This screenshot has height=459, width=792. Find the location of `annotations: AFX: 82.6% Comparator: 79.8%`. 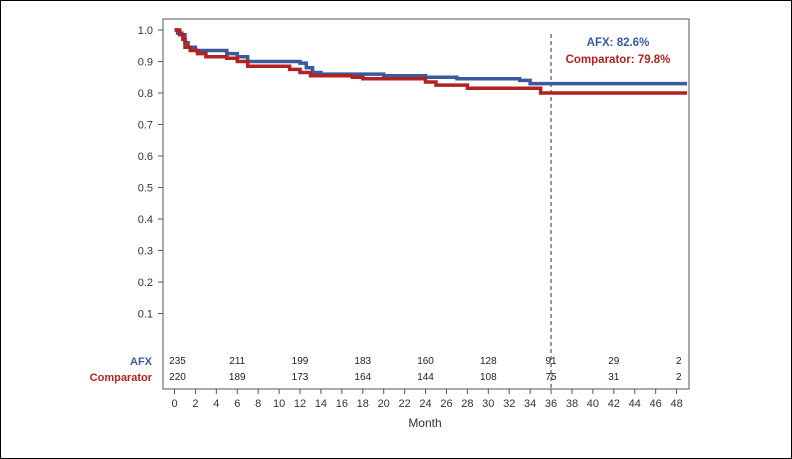

annotations: AFX: 82.6% Comparator: 79.8% is located at coordinates (618, 51).